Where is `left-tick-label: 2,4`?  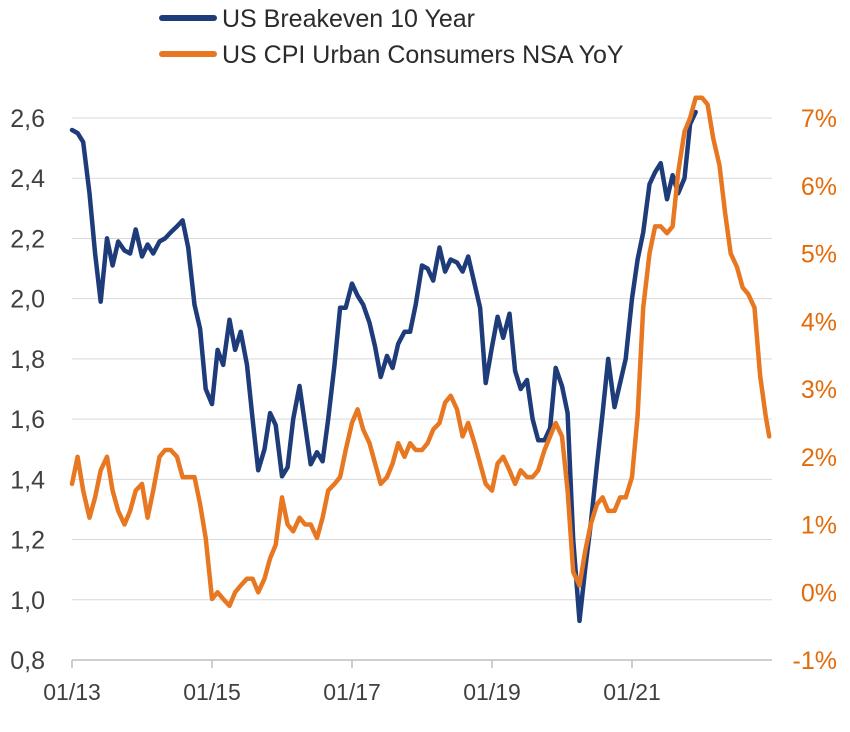 left-tick-label: 2,4 is located at coordinates (27, 179).